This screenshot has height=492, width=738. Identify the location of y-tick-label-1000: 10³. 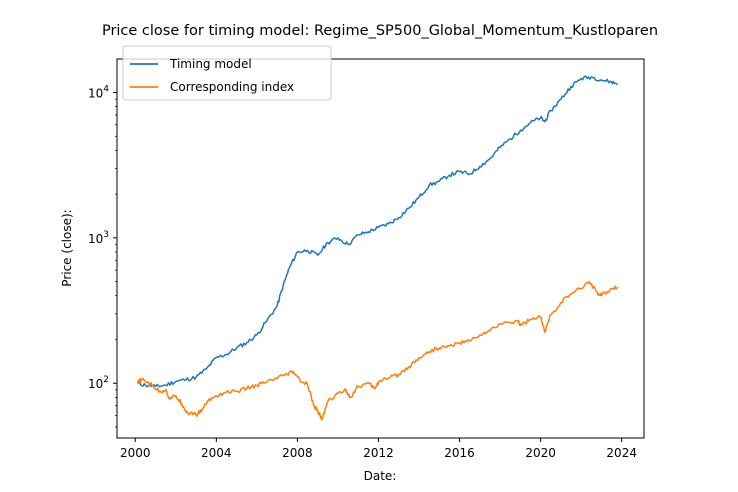
(98, 238).